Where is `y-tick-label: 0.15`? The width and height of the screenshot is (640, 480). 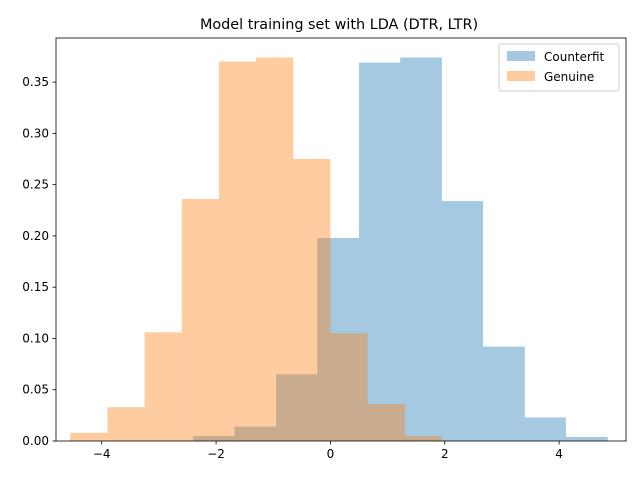
y-tick-label: 0.15 is located at coordinates (35, 287).